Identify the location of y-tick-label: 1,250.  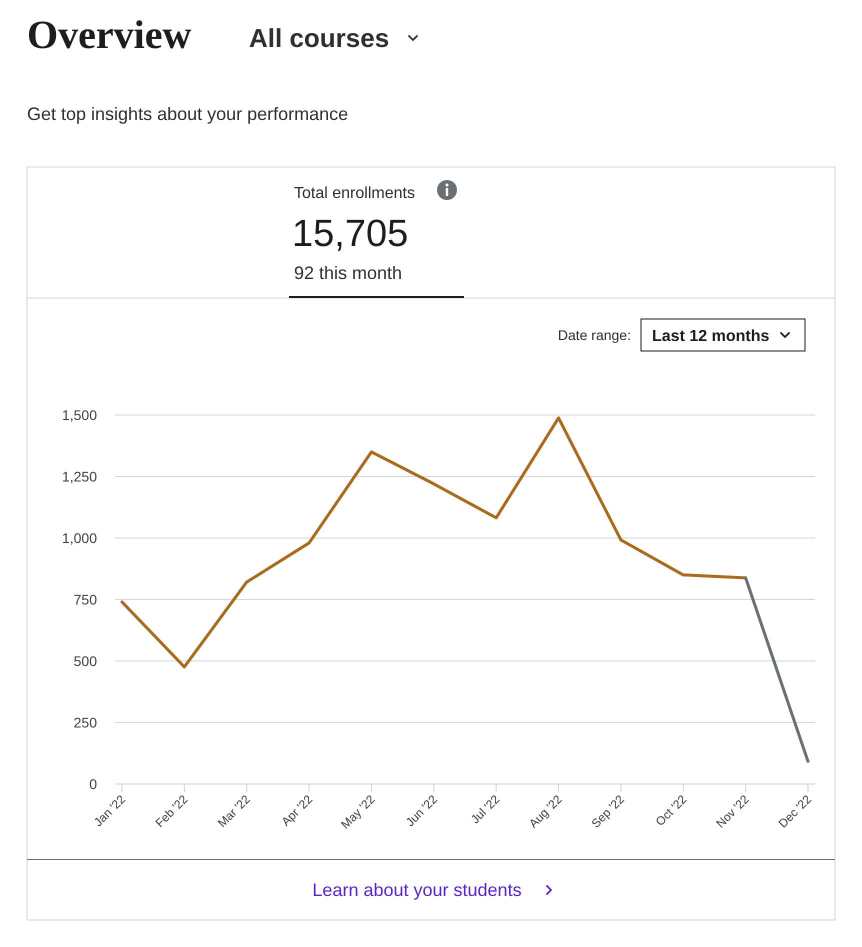
(80, 476).